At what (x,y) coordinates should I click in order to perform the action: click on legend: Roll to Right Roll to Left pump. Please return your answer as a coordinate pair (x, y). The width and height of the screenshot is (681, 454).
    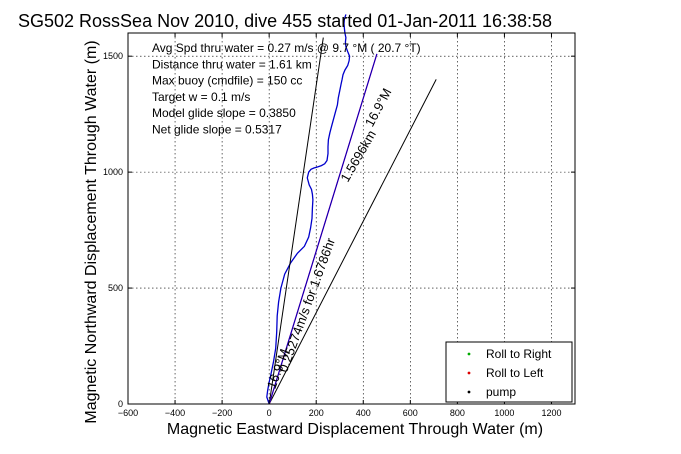
    Looking at the image, I should click on (509, 372).